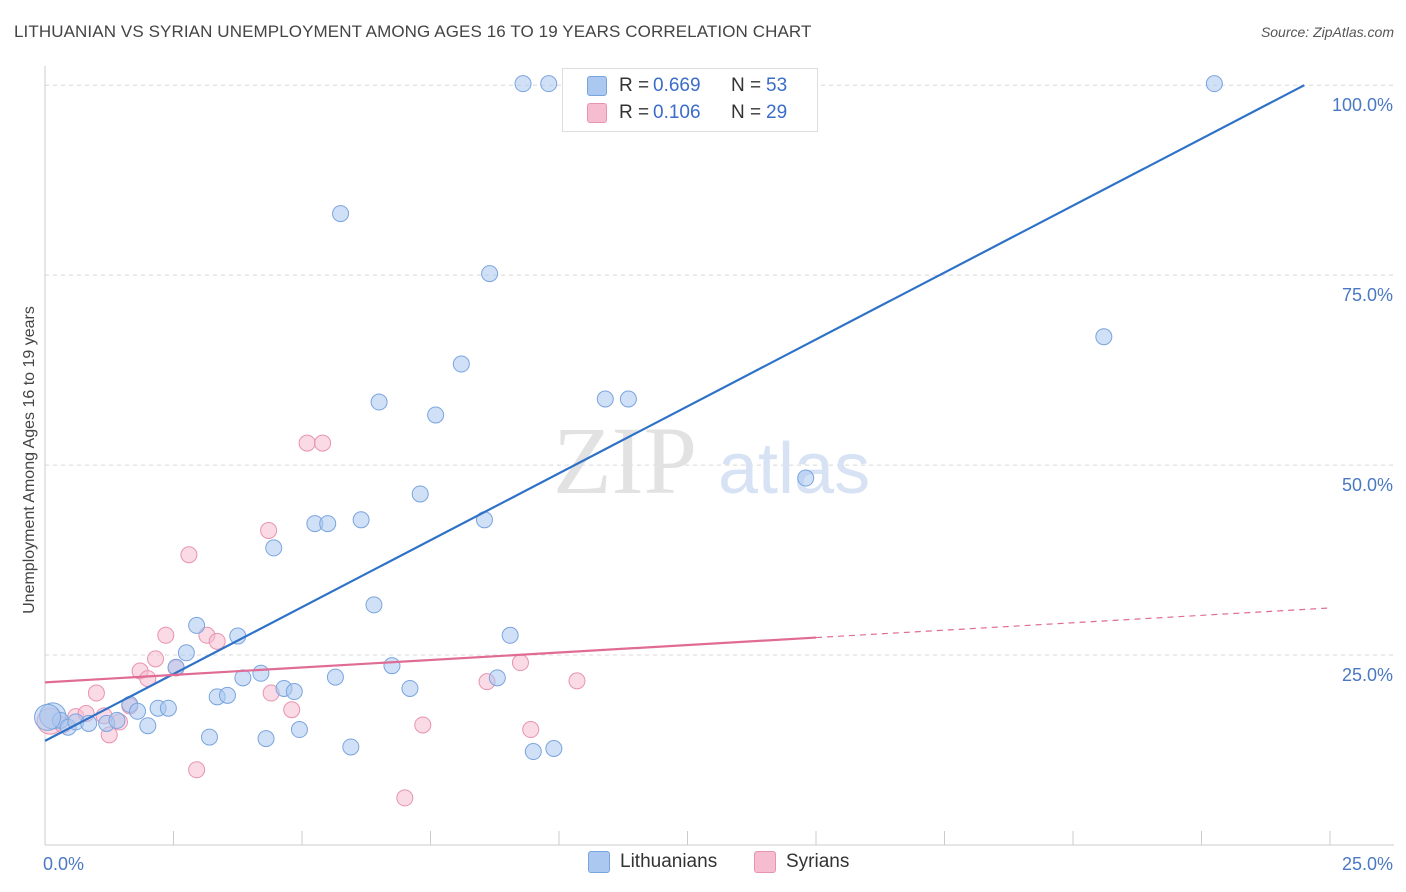 This screenshot has width=1406, height=892. Describe the element at coordinates (430, 660) in the screenshot. I see `syrians-trend-line` at that location.